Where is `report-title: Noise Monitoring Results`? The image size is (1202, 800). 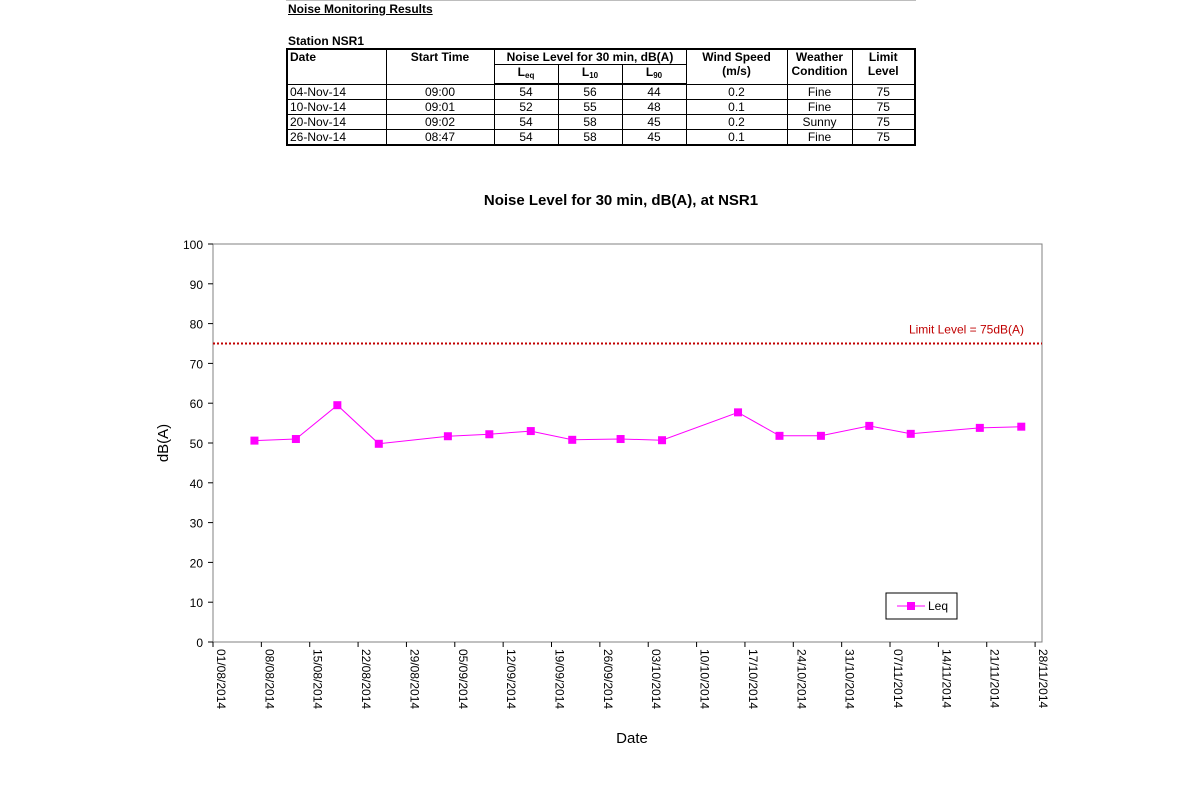
report-title: Noise Monitoring Results is located at coordinates (360, 9).